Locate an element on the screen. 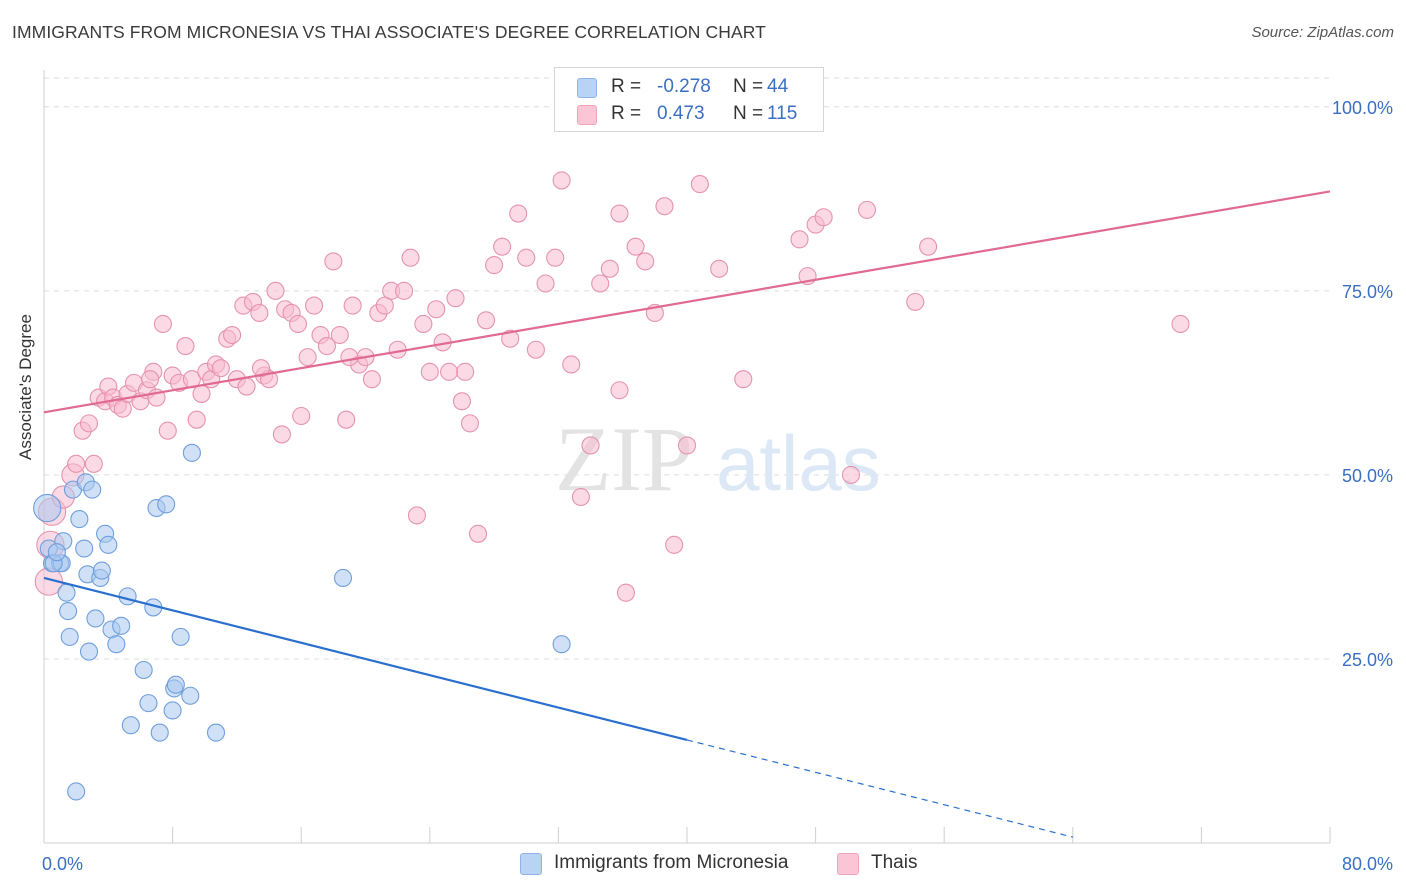 The width and height of the screenshot is (1406, 892). y-tick-label: 75.0% is located at coordinates (1367, 292).